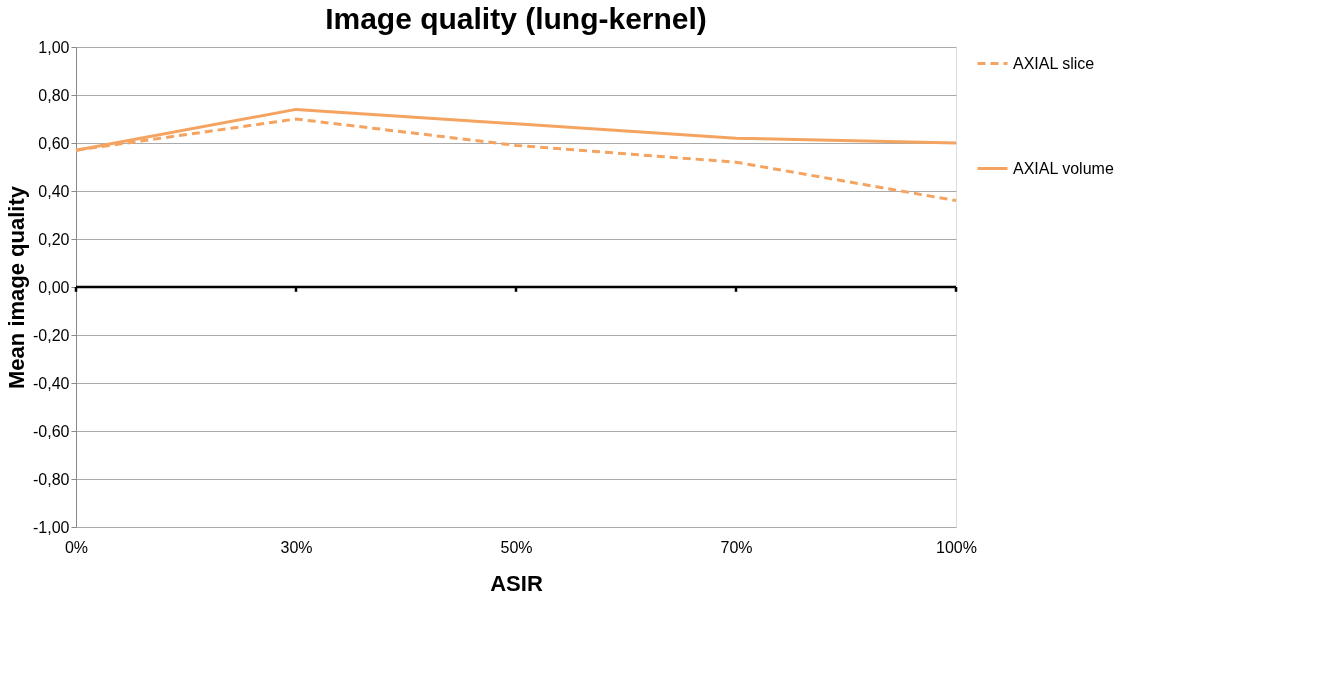 The width and height of the screenshot is (1321, 700). What do you see at coordinates (51, 527) in the screenshot?
I see `y-tick-label: -1,00` at bounding box center [51, 527].